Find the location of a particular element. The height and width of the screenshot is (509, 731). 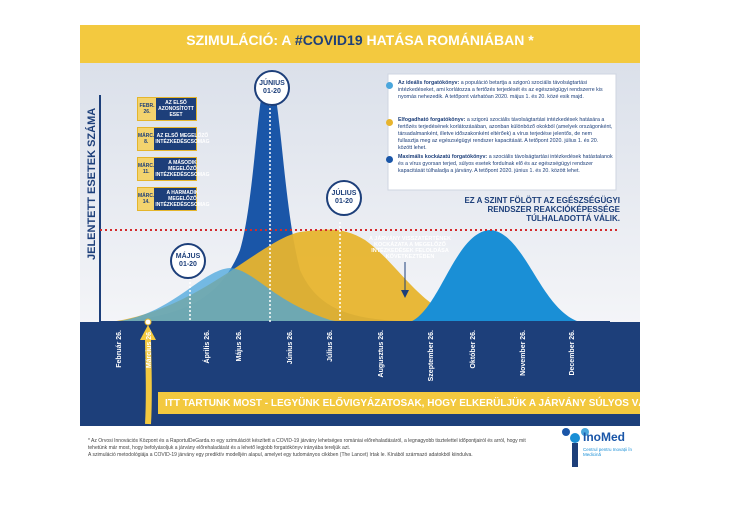

month-label: Április 26. is located at coordinates (207, 347).